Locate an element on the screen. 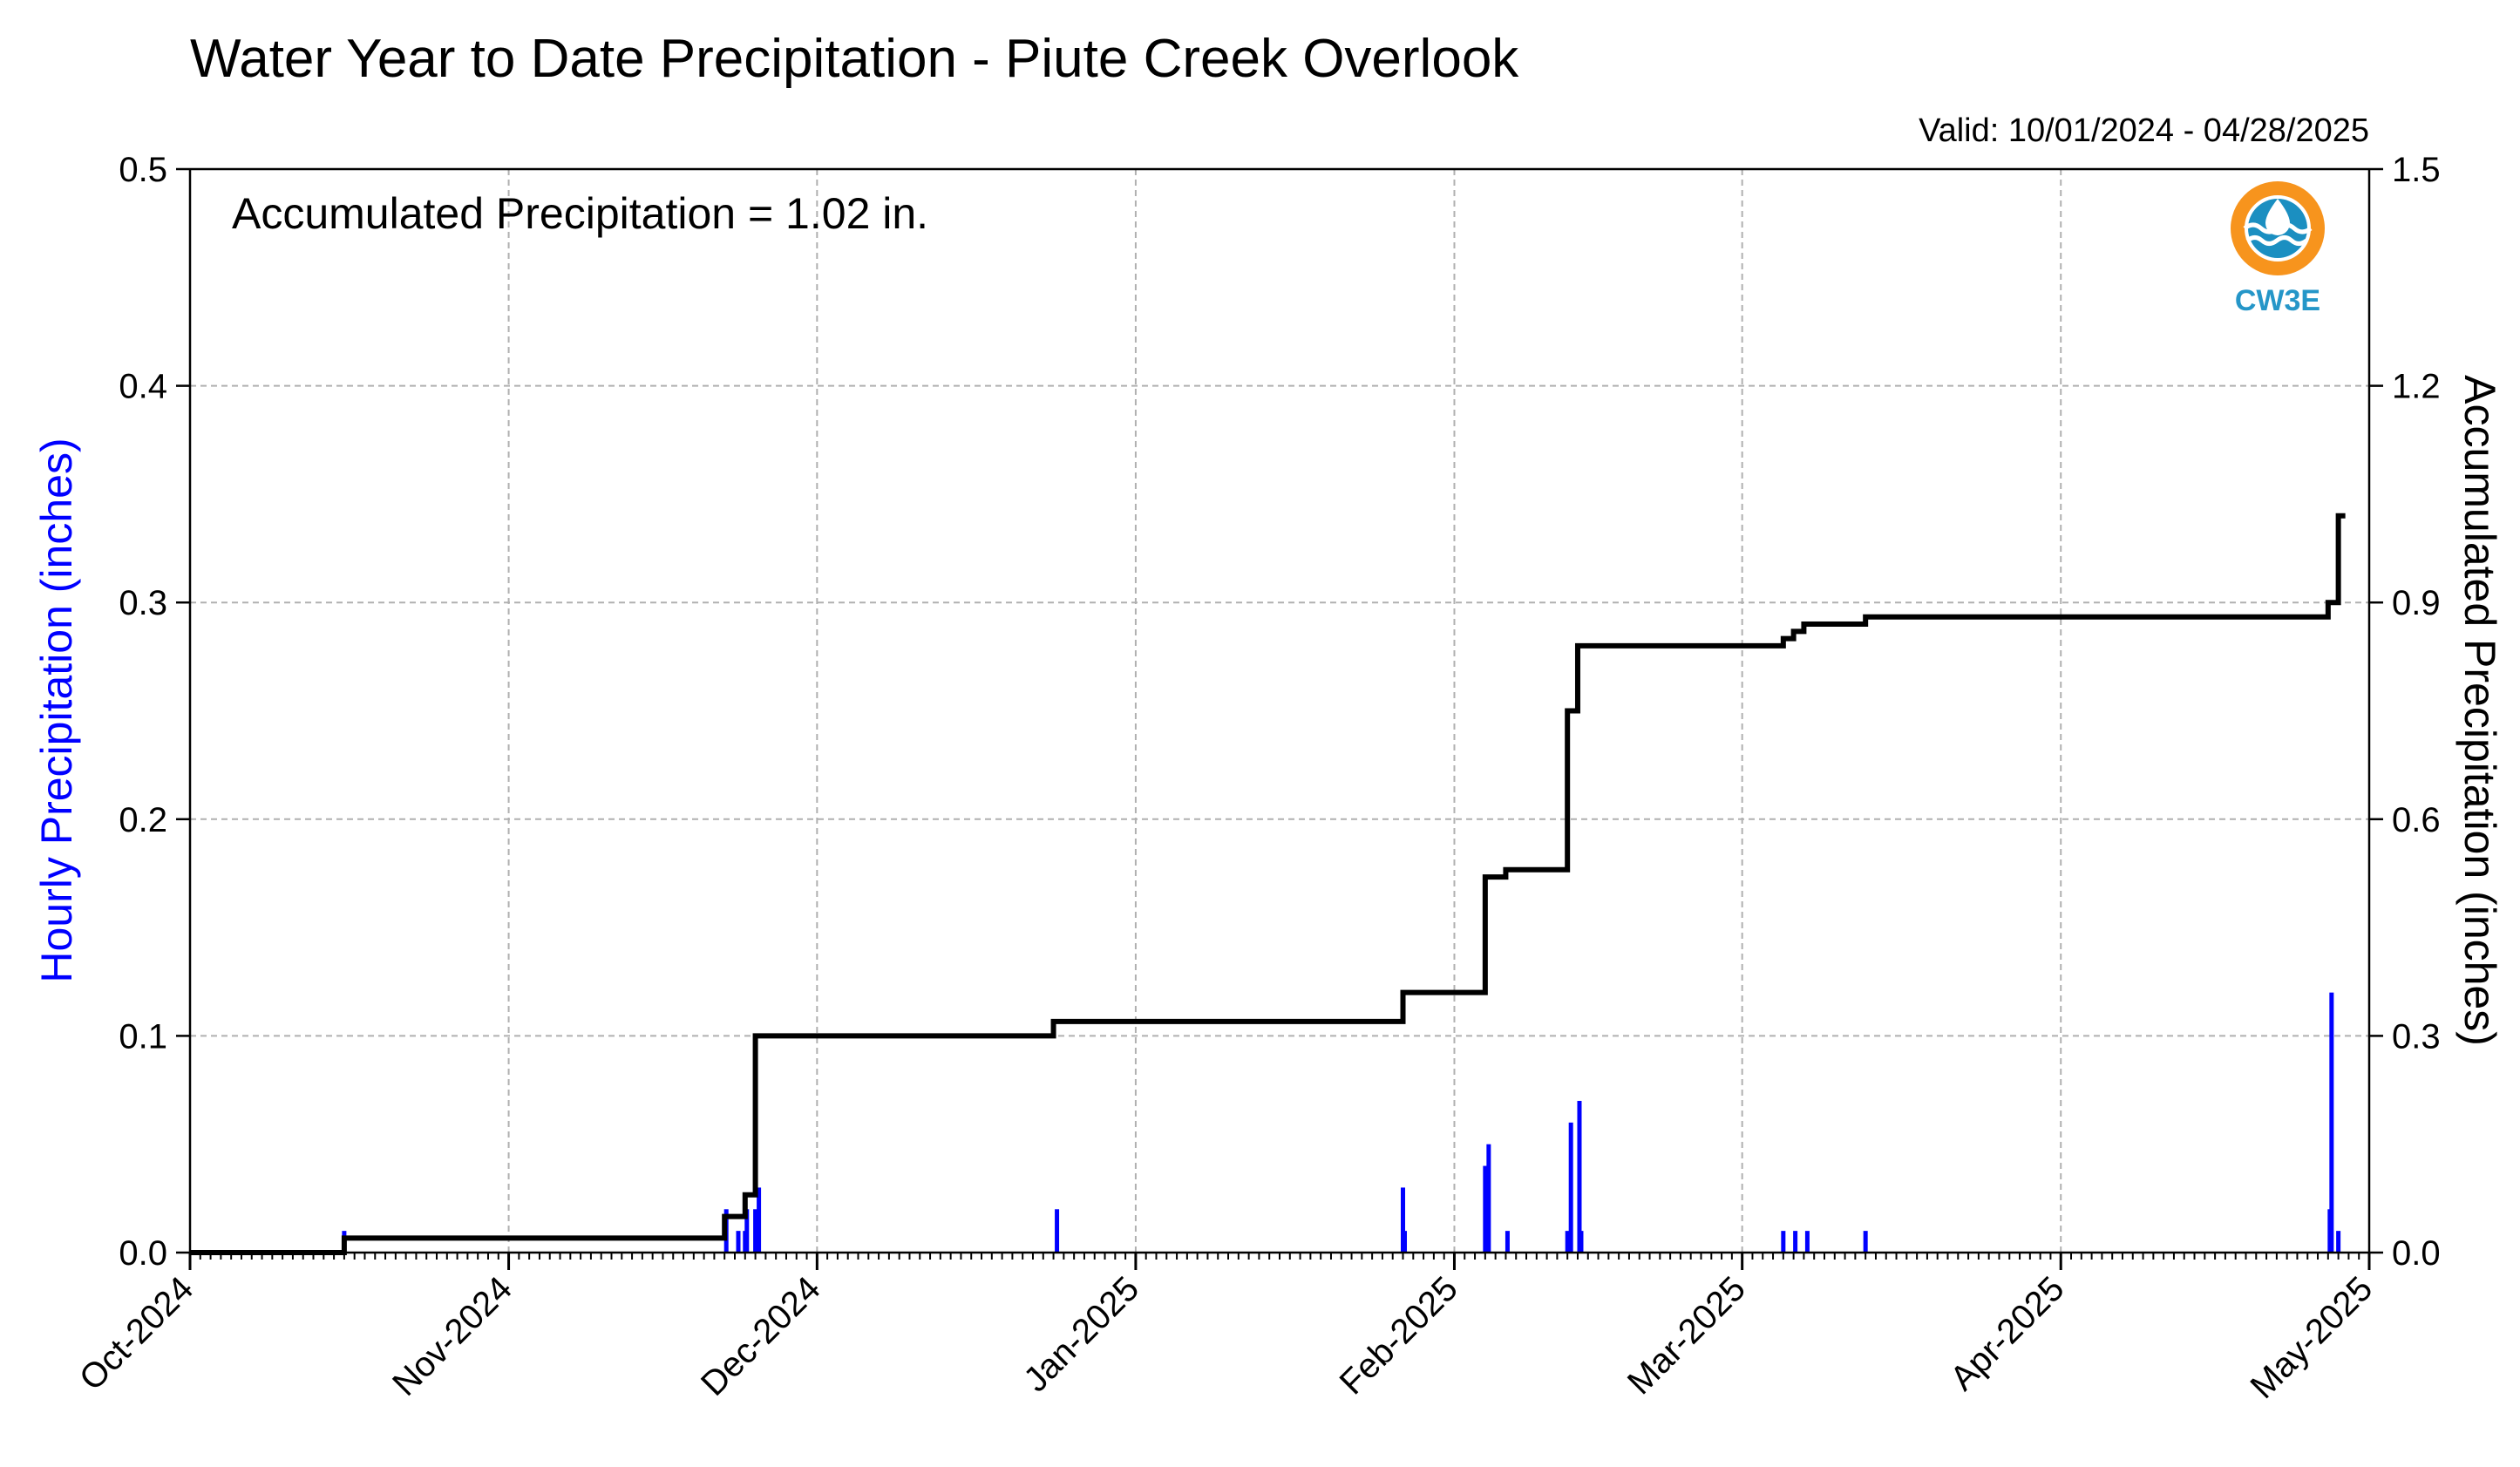 This screenshot has width=2520, height=1467. x-tick-label: May-2025 is located at coordinates (2311, 1338).